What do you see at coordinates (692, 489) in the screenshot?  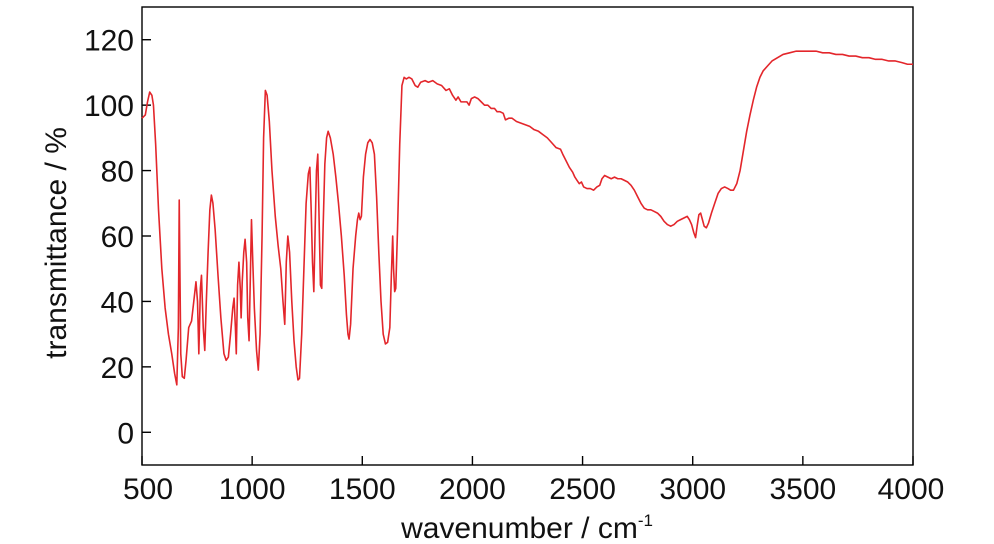 I see `x-tick-label: 3000` at bounding box center [692, 489].